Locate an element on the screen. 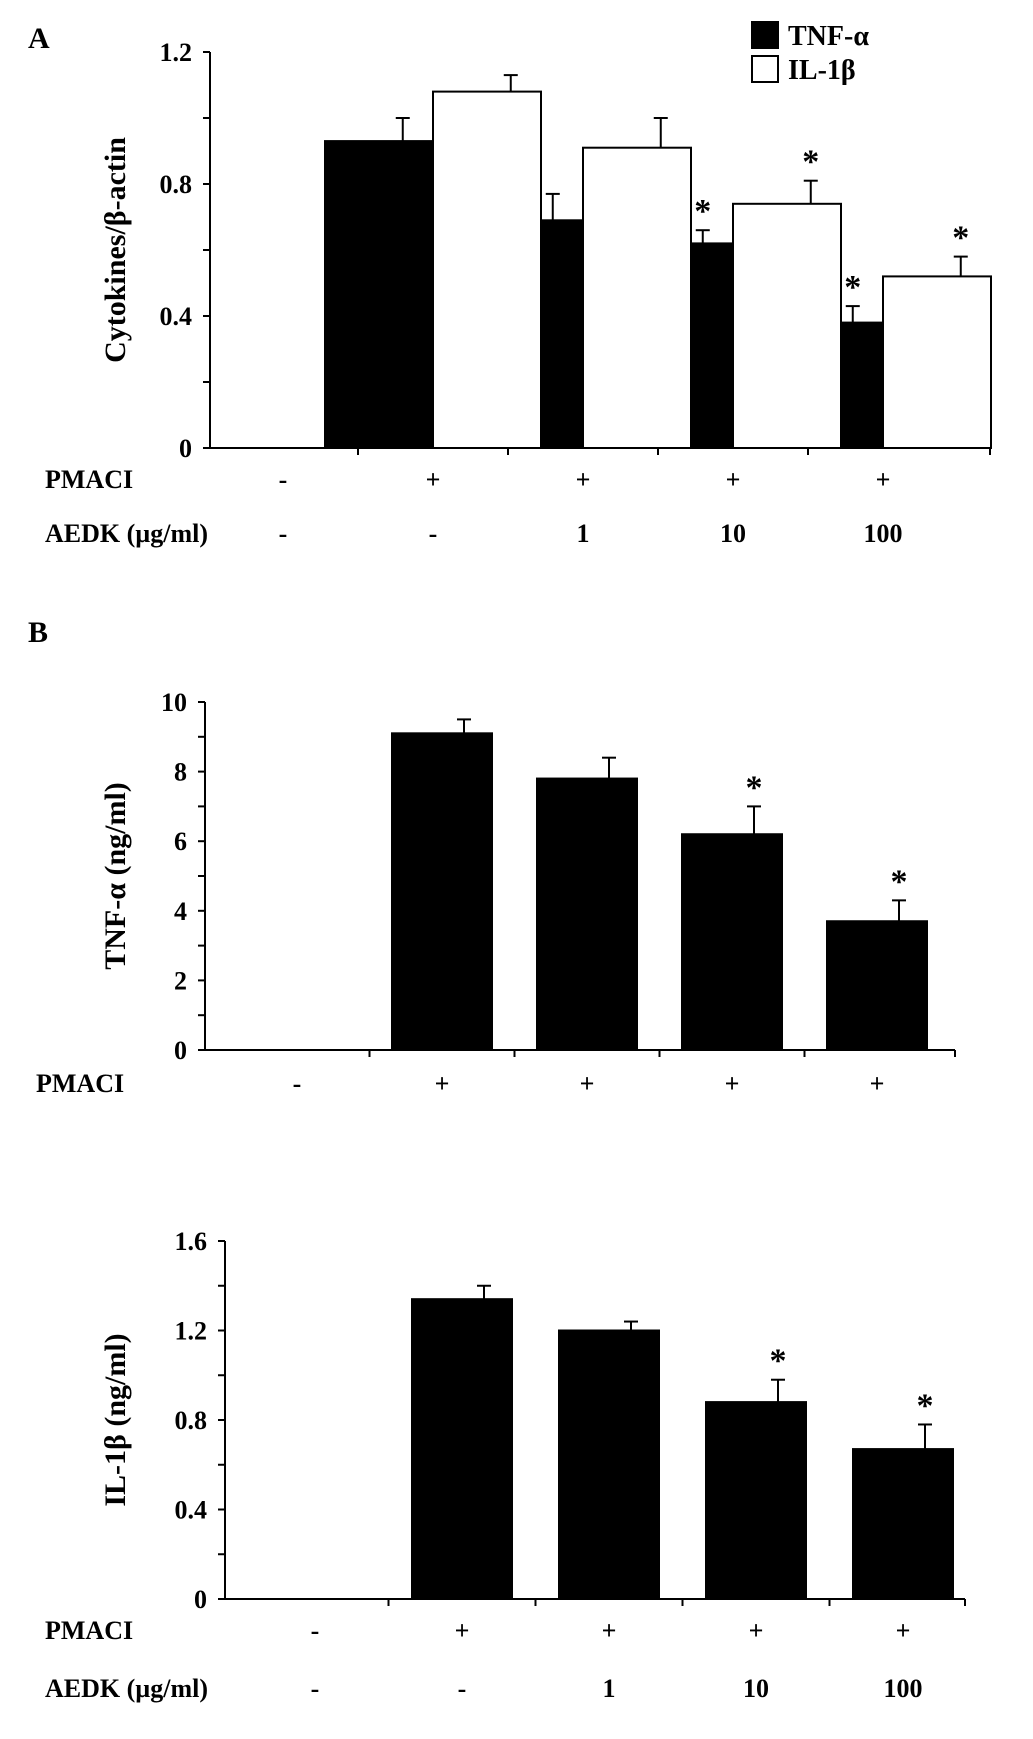 The image size is (1033, 1739). y-tick-label: 2 is located at coordinates (180, 980).